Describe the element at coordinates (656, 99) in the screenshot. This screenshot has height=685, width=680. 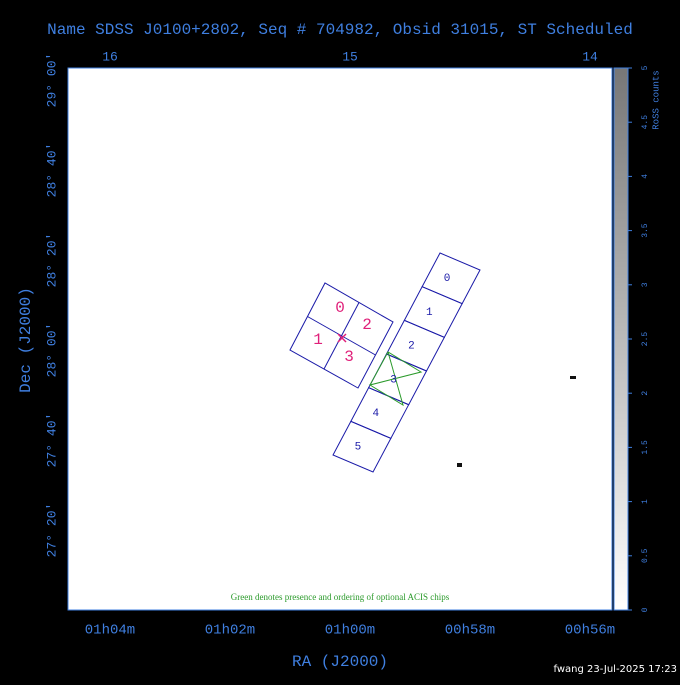
I see `colorbar-label: RoSS counts` at that location.